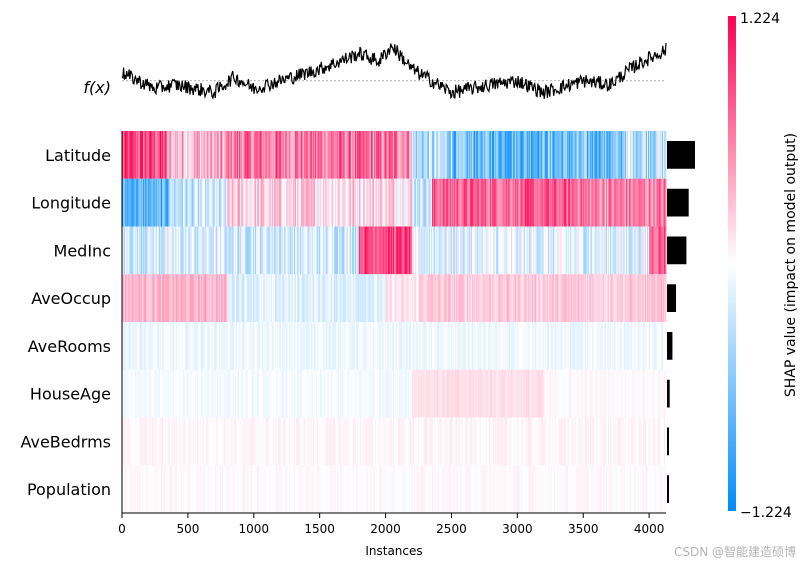 The width and height of the screenshot is (809, 567). What do you see at coordinates (69, 346) in the screenshot?
I see `feature-label-averooms: AveRooms` at bounding box center [69, 346].